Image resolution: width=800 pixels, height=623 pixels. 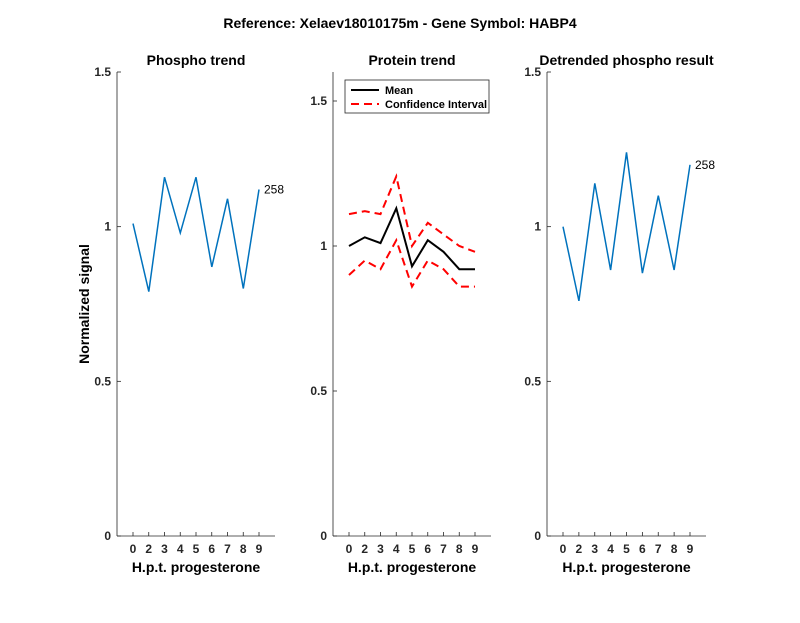 What do you see at coordinates (84, 304) in the screenshot?
I see `y-axis-label: Normalized signal` at bounding box center [84, 304].